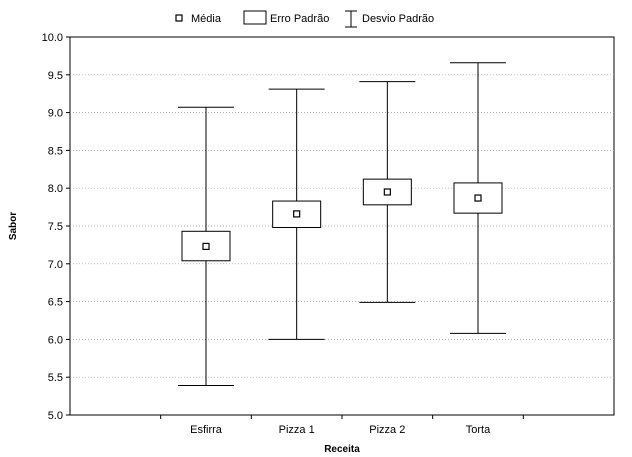 The image size is (632, 457). I want to click on x-axis-ticks: Esfirra Pizza 1 Pizza 2 Torta, so click(342, 425).